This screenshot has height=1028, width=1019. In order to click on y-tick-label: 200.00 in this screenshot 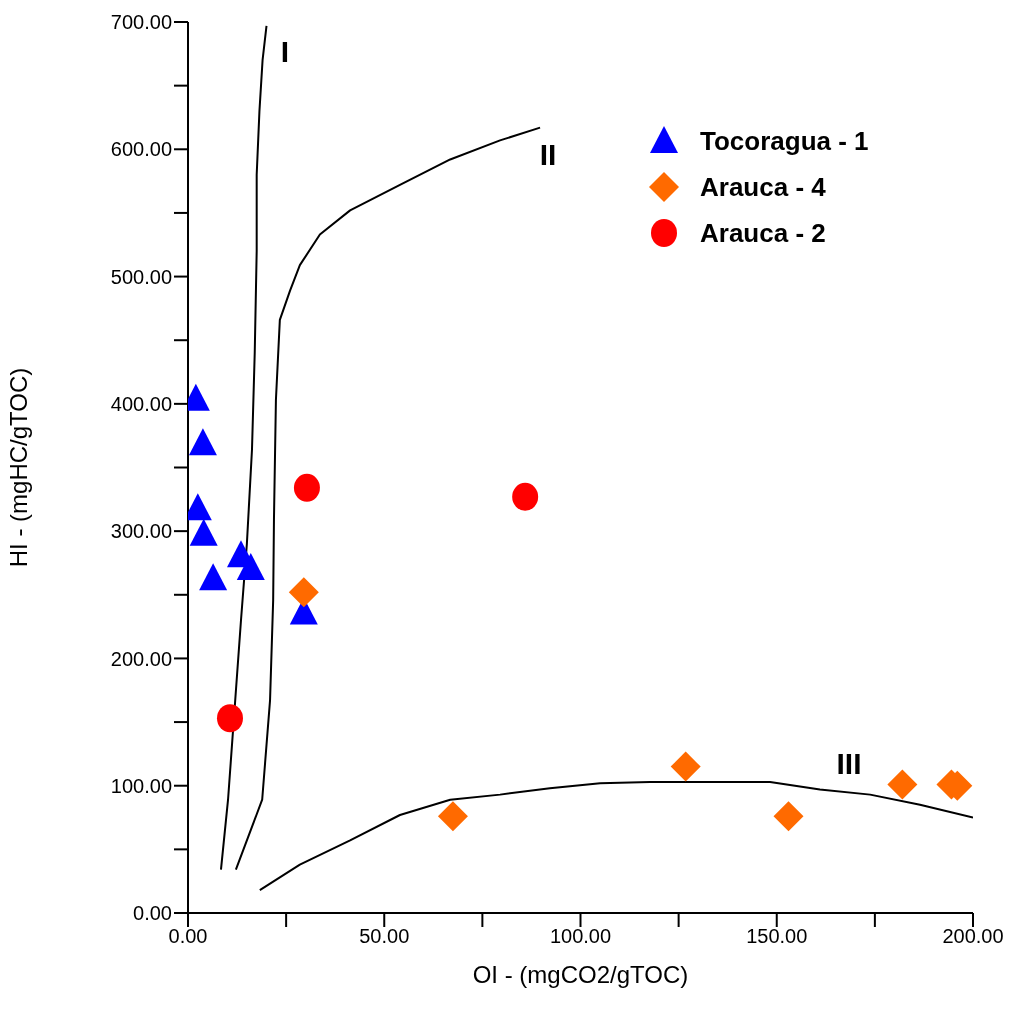, I will do `click(141, 658)`.